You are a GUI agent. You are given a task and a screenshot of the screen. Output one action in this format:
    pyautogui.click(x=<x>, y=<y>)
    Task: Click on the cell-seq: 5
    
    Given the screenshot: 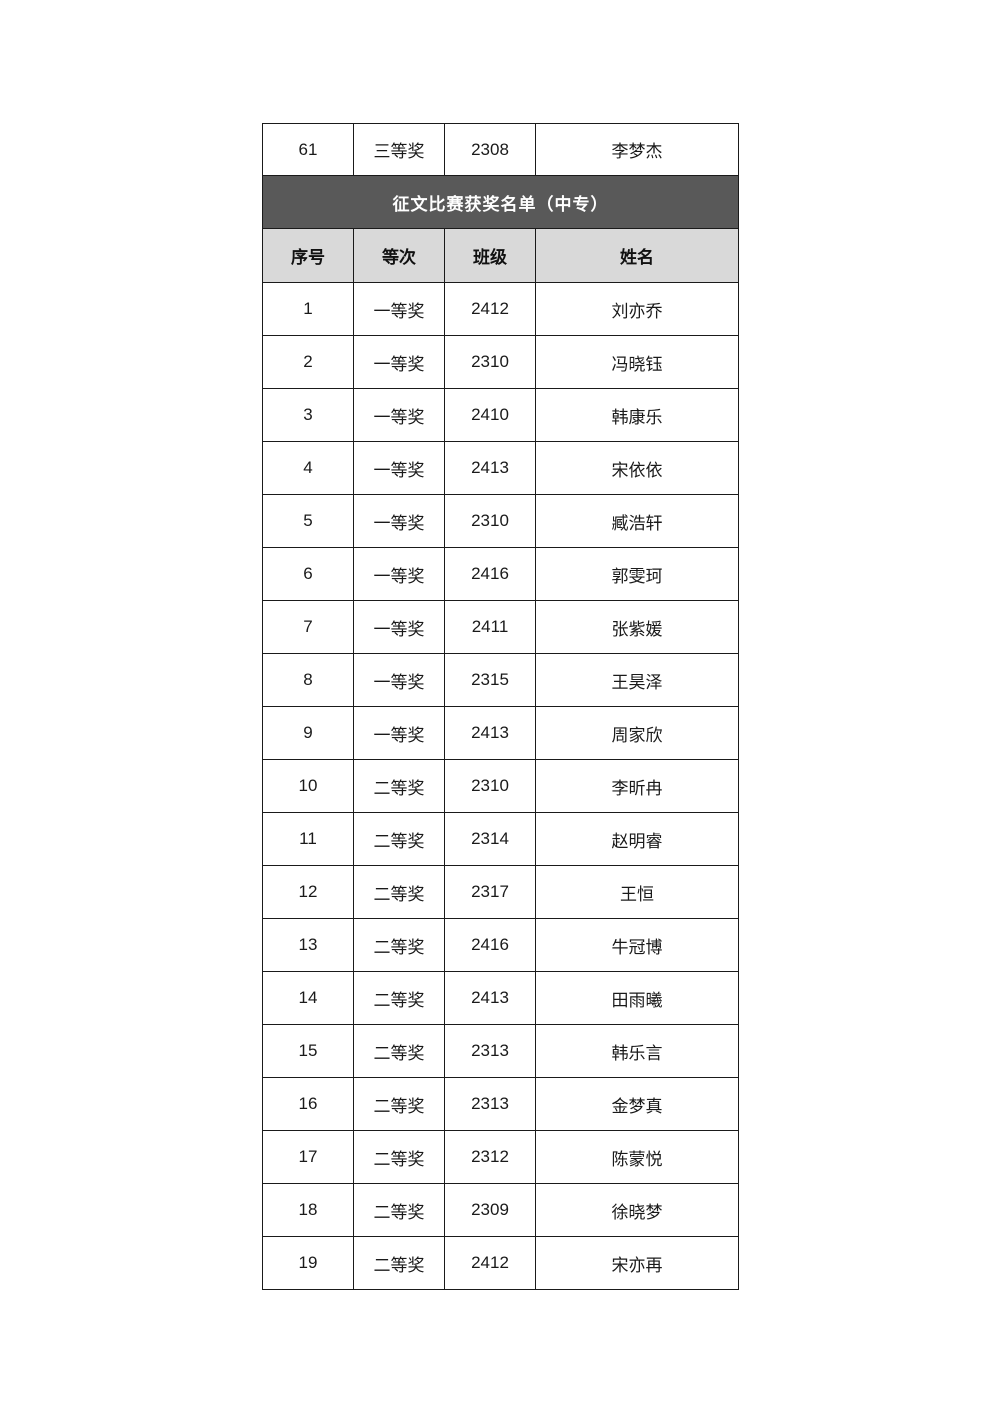 What is the action you would take?
    pyautogui.click(x=308, y=521)
    